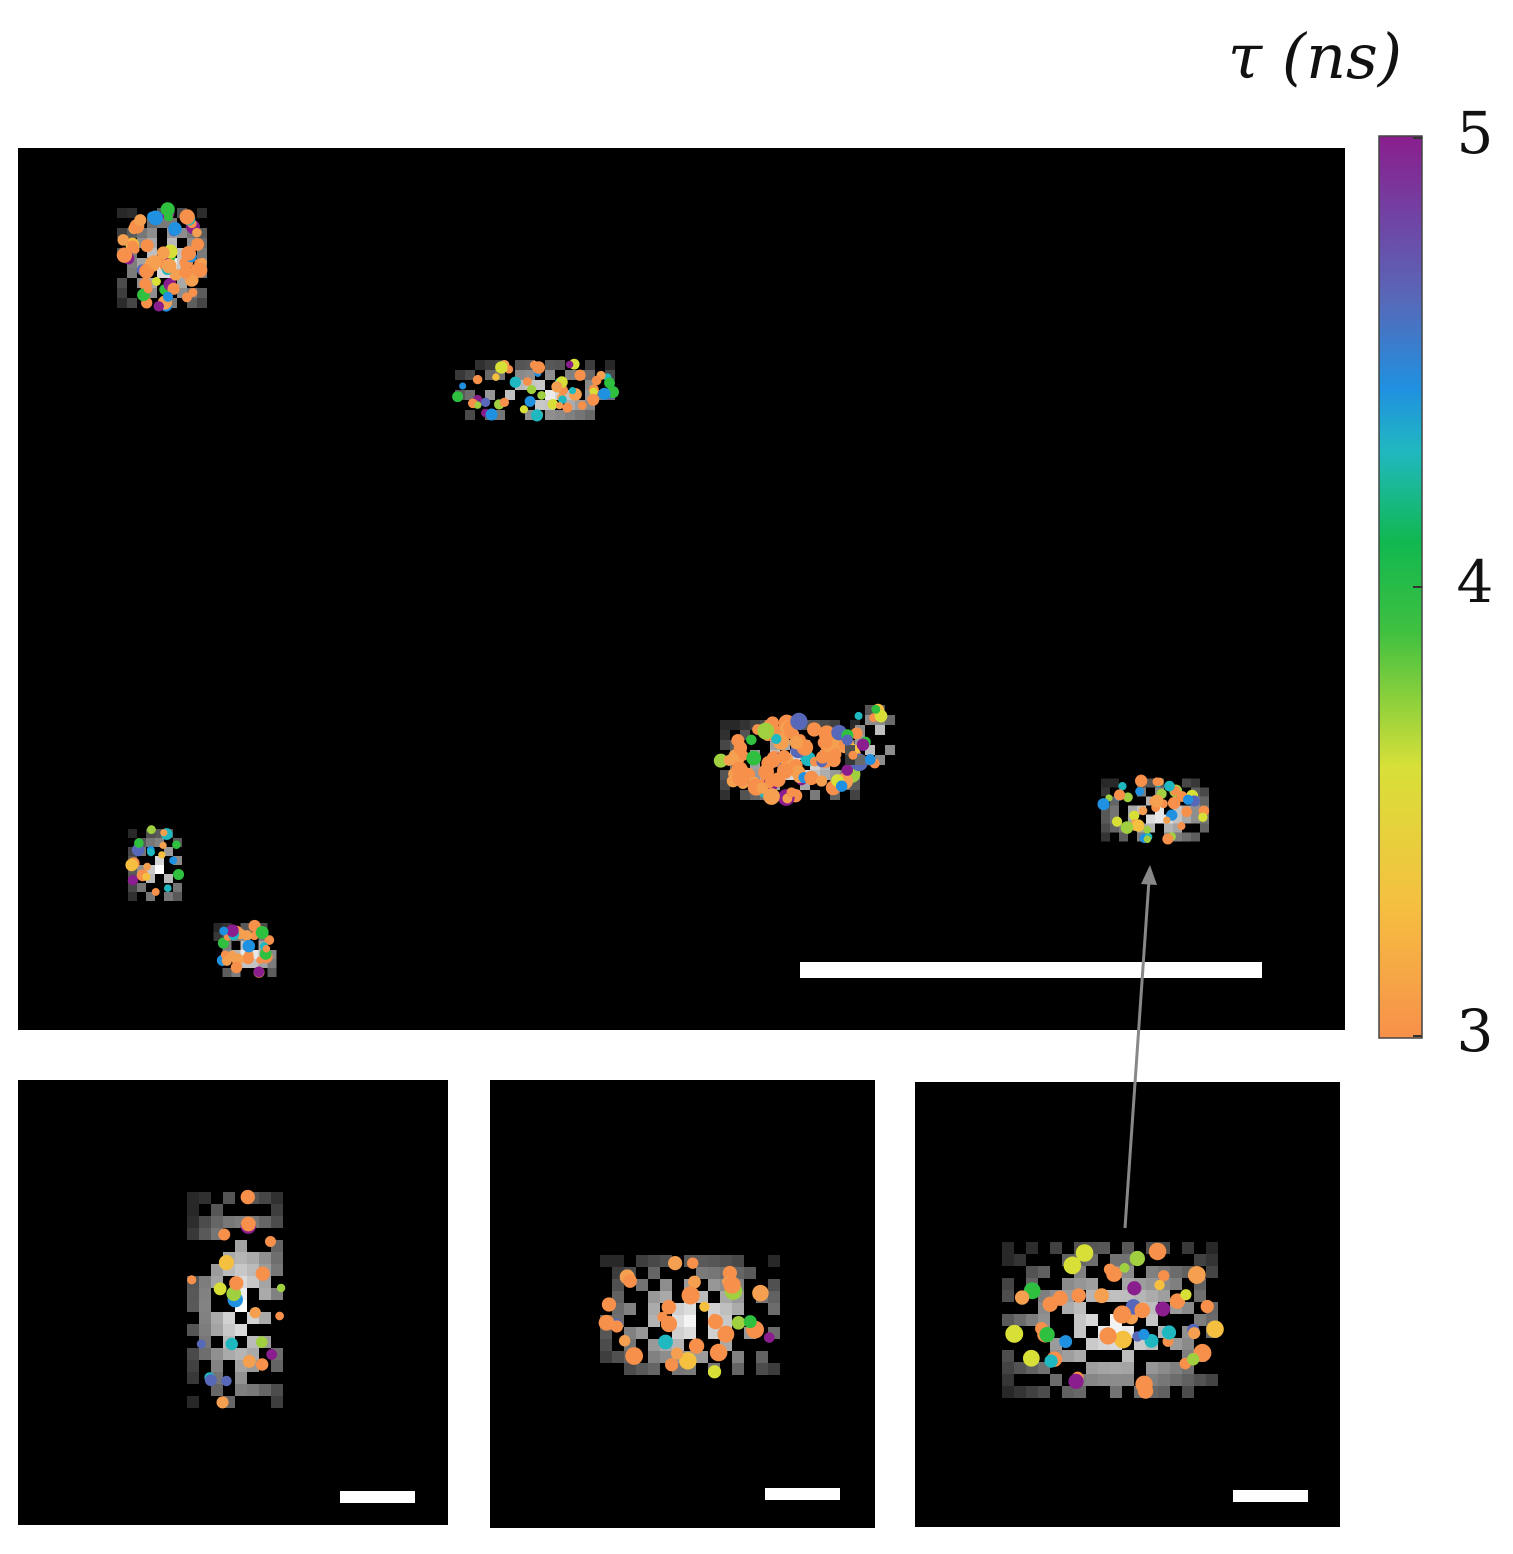 The image size is (1513, 1554). Describe the element at coordinates (1315, 56) in the screenshot. I see `colorbar-label: τ (ns)` at that location.